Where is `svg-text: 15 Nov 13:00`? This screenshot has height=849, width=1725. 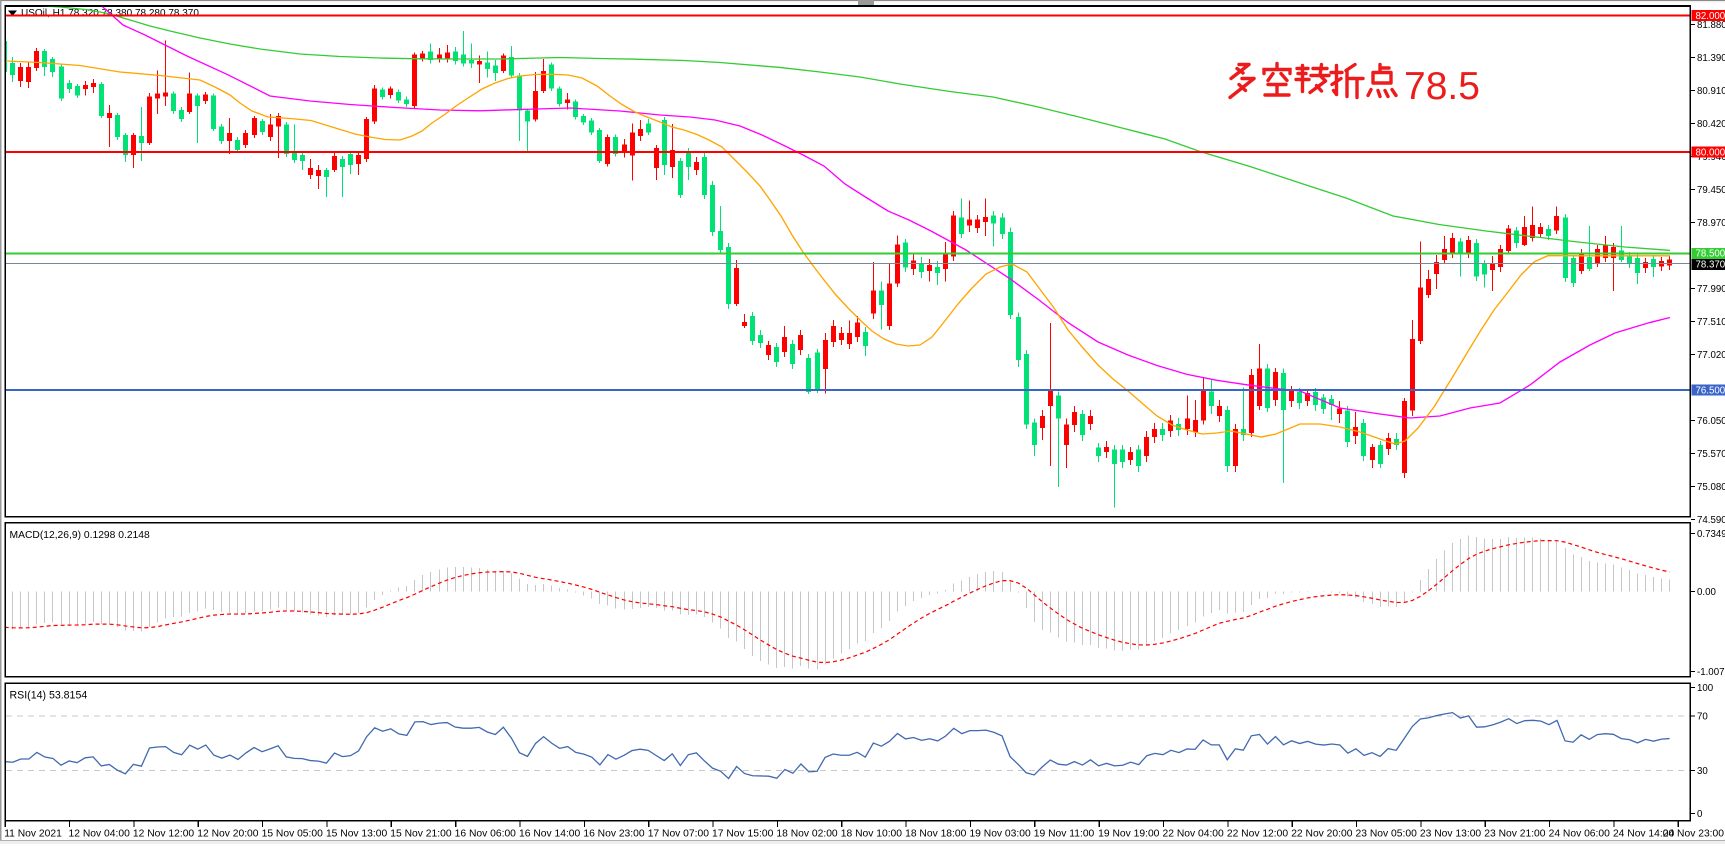 svg-text: 15 Nov 13:00 is located at coordinates (357, 834).